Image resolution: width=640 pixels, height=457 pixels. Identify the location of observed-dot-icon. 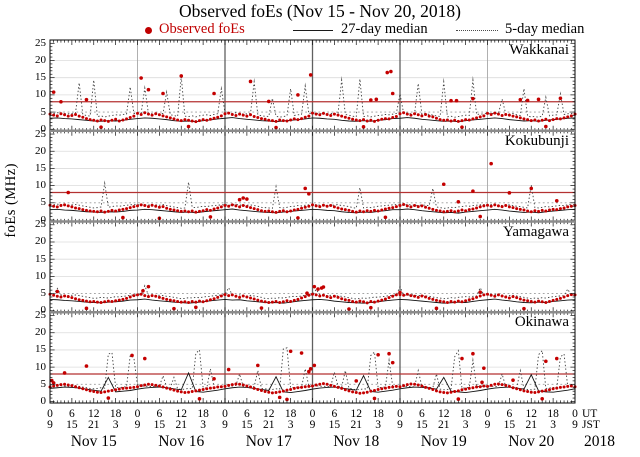
(148, 30).